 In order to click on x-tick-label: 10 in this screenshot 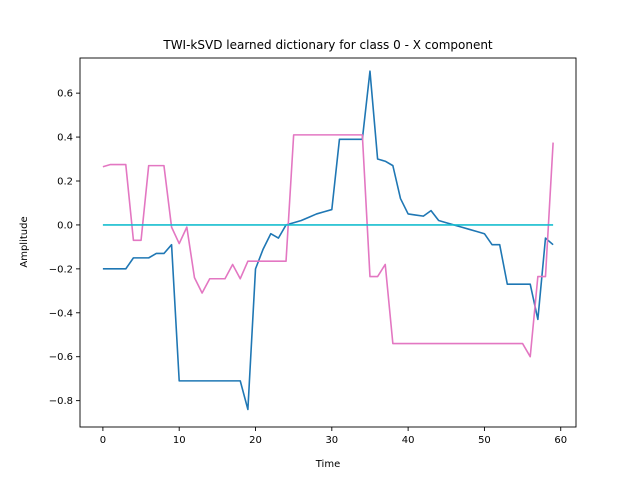, I will do `click(179, 440)`.